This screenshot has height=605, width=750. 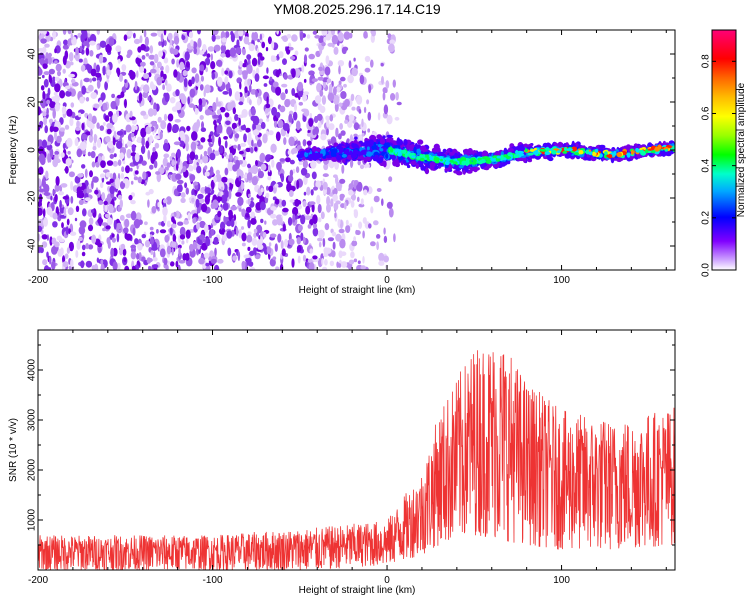 I want to click on spectrogram-x-tick-label: -100, so click(x=213, y=280).